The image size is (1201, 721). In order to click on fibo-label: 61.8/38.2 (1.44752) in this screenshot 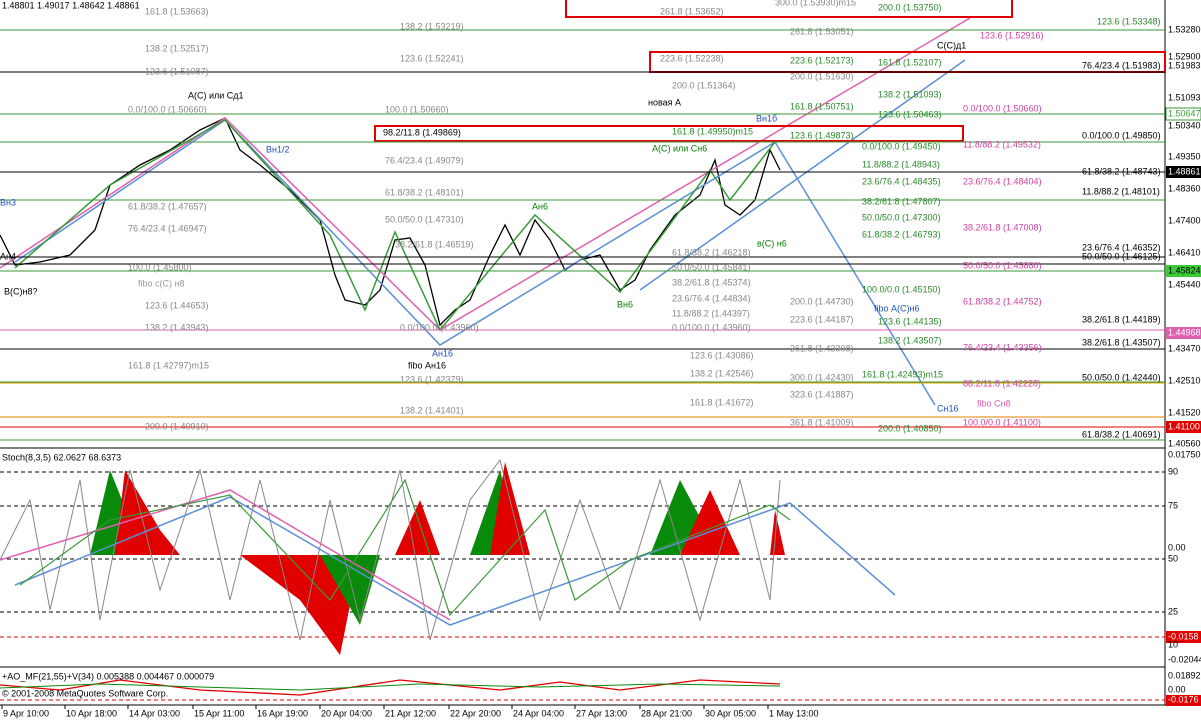, I will do `click(1002, 301)`.